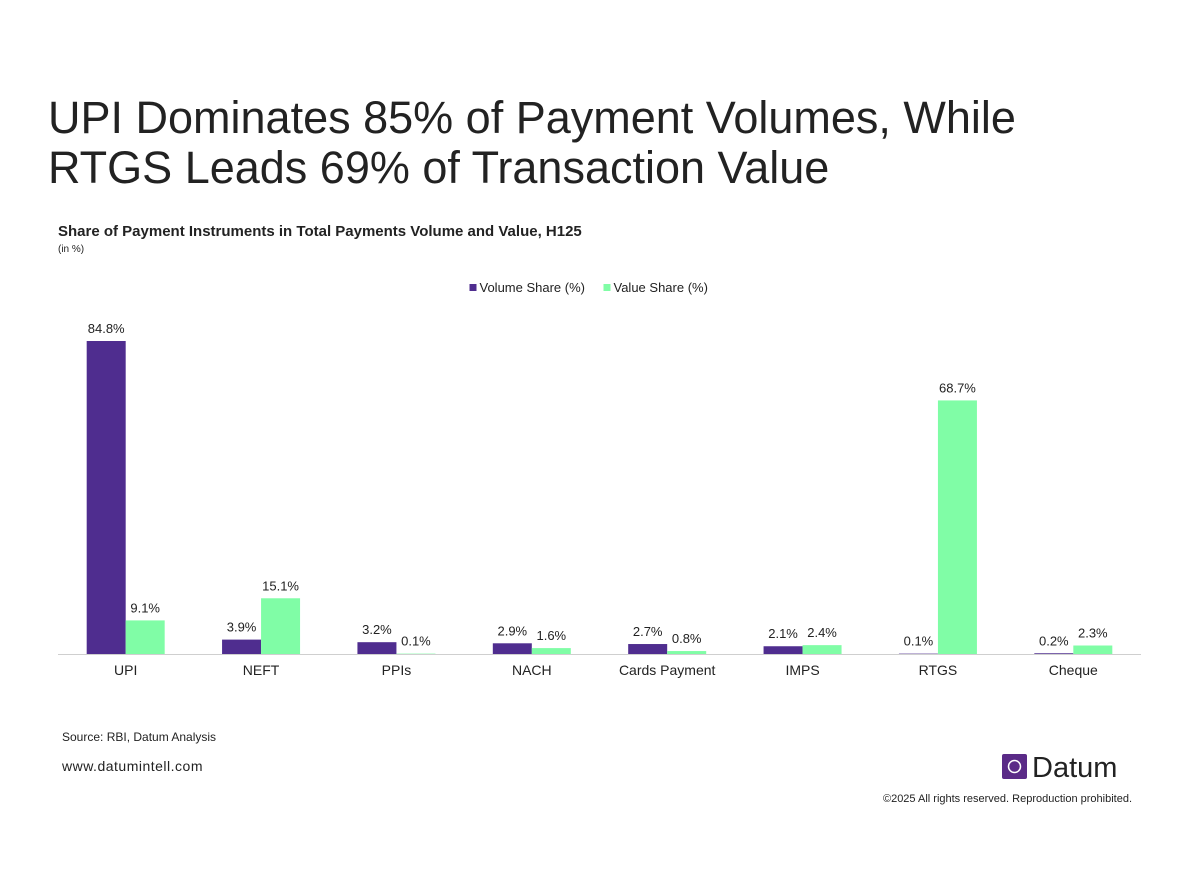 This screenshot has width=1200, height=880. Describe the element at coordinates (106, 328) in the screenshot. I see `data-label: 84.8%` at that location.